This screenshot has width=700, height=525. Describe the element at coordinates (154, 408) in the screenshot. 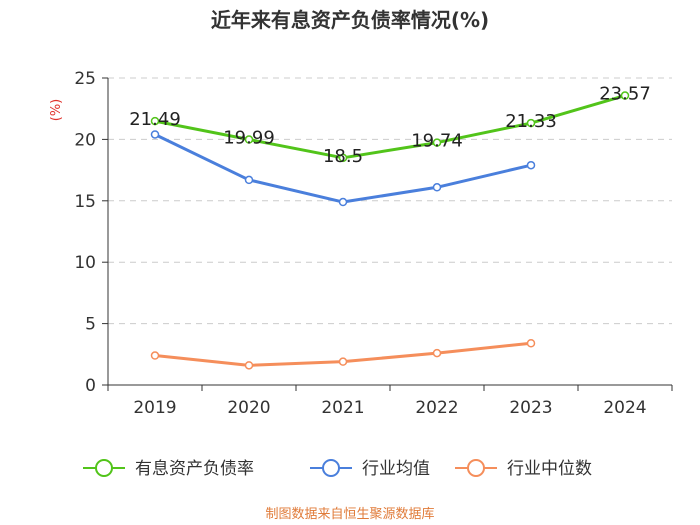

I see `x-tick-label: 2019` at that location.